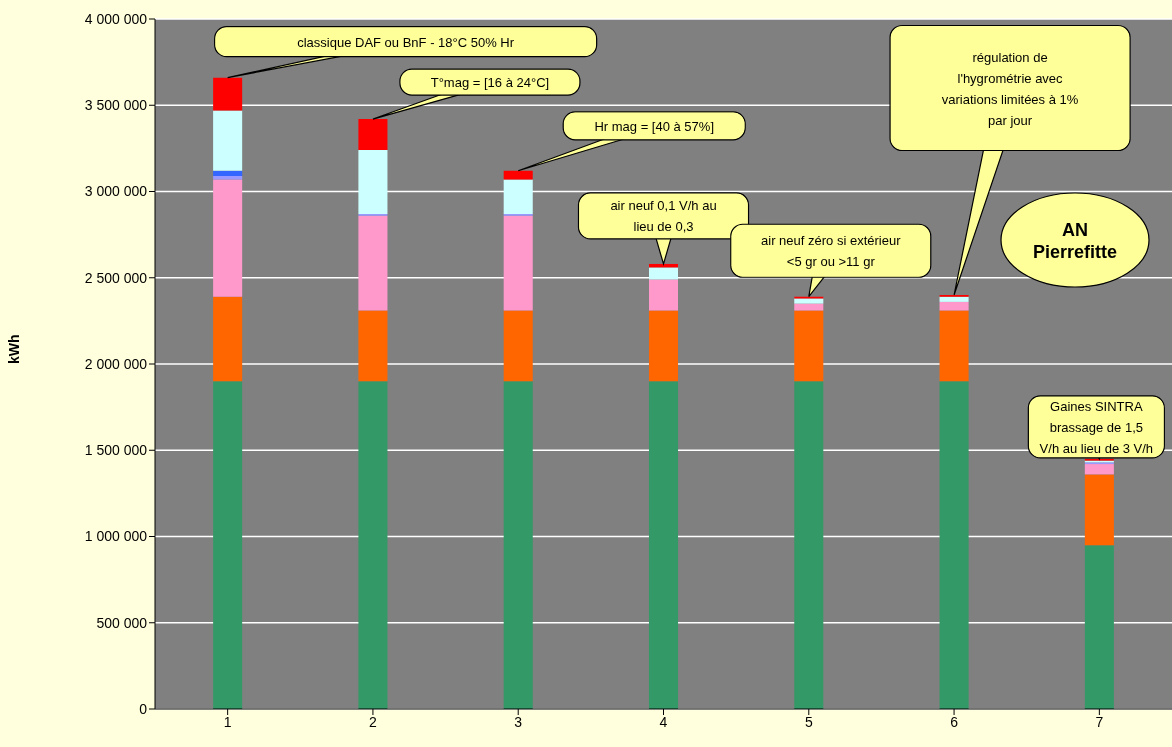  What do you see at coordinates (116, 18) in the screenshot?
I see `y-tick-label: 4 000 000` at bounding box center [116, 18].